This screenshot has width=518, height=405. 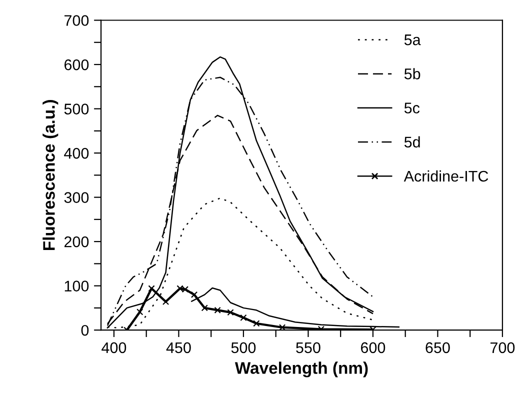 I want to click on y-tick-label: 200, so click(x=76, y=242).